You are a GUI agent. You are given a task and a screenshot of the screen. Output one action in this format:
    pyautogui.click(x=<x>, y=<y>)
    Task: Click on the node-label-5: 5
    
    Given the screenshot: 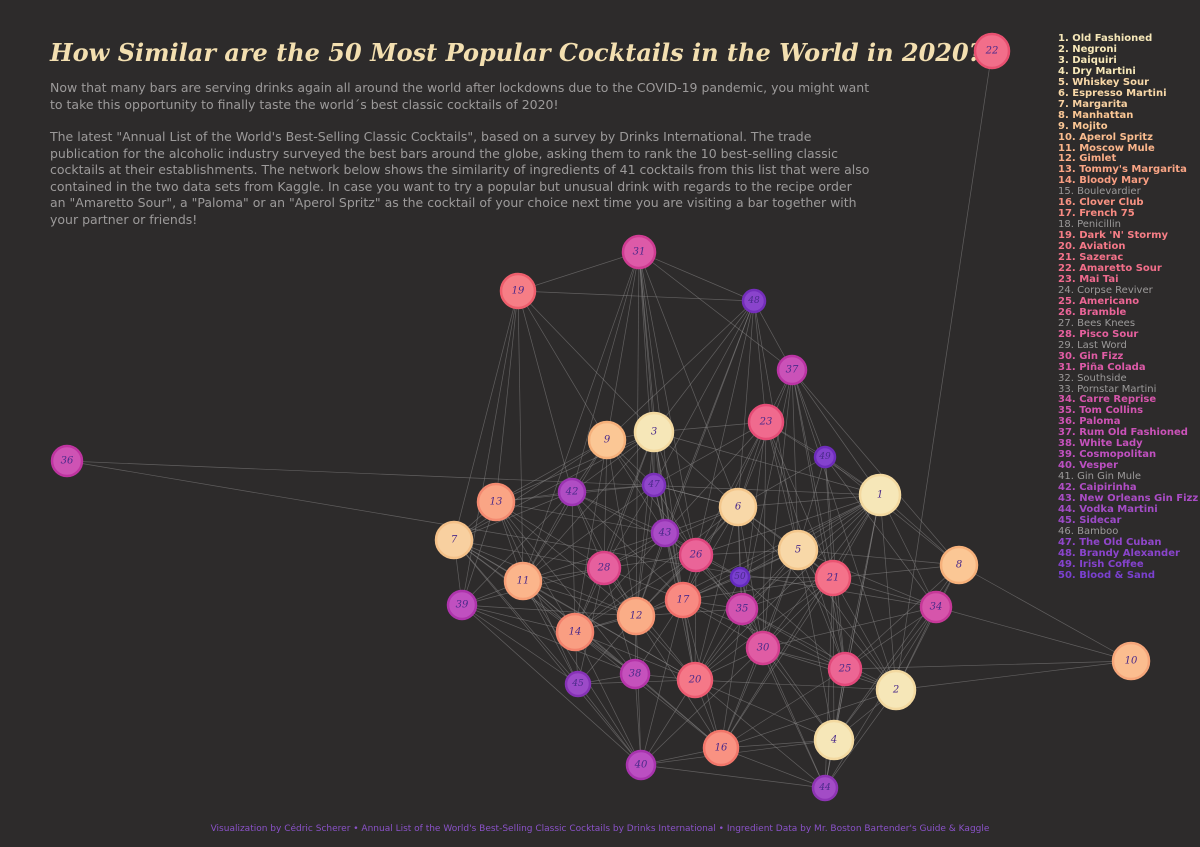 What is the action you would take?
    pyautogui.click(x=798, y=550)
    